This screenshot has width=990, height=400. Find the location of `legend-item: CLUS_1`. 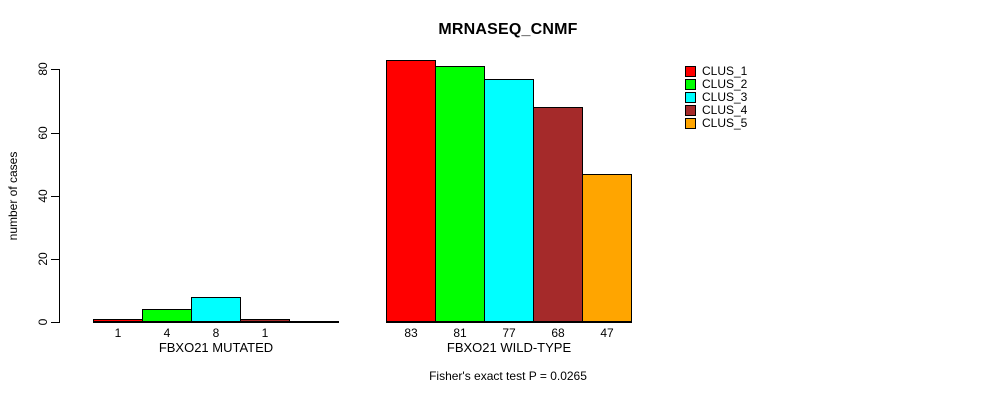

legend-item: CLUS_1 is located at coordinates (716, 71).